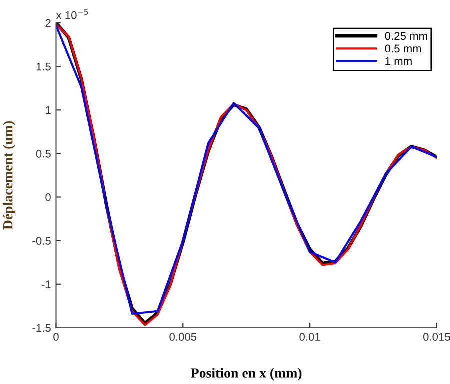  Describe the element at coordinates (48, 23) in the screenshot. I see `y-tick-label: 2` at that location.